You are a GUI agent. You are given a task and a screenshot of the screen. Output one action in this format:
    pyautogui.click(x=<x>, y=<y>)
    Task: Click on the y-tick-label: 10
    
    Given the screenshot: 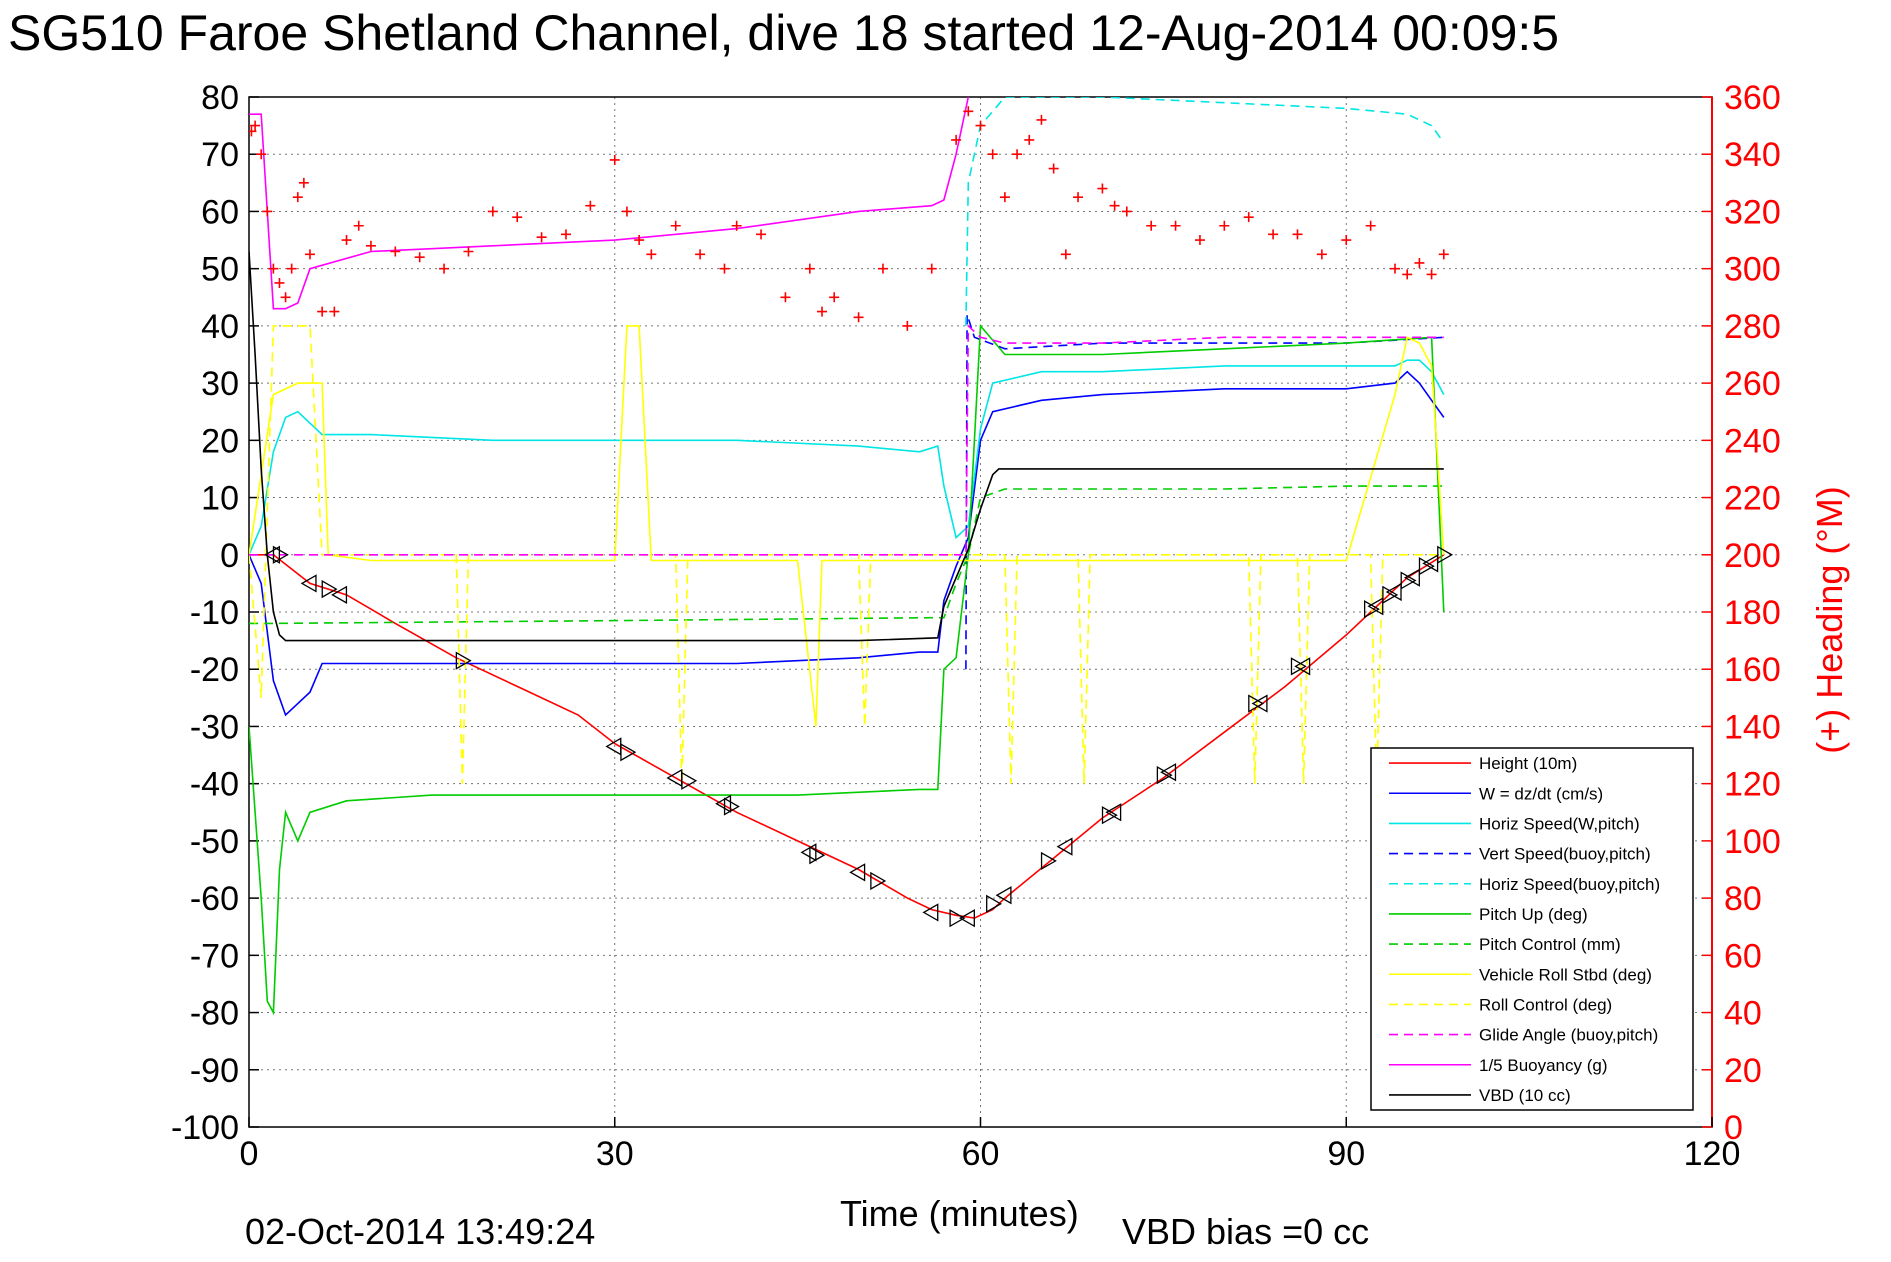 What is the action you would take?
    pyautogui.click(x=220, y=499)
    